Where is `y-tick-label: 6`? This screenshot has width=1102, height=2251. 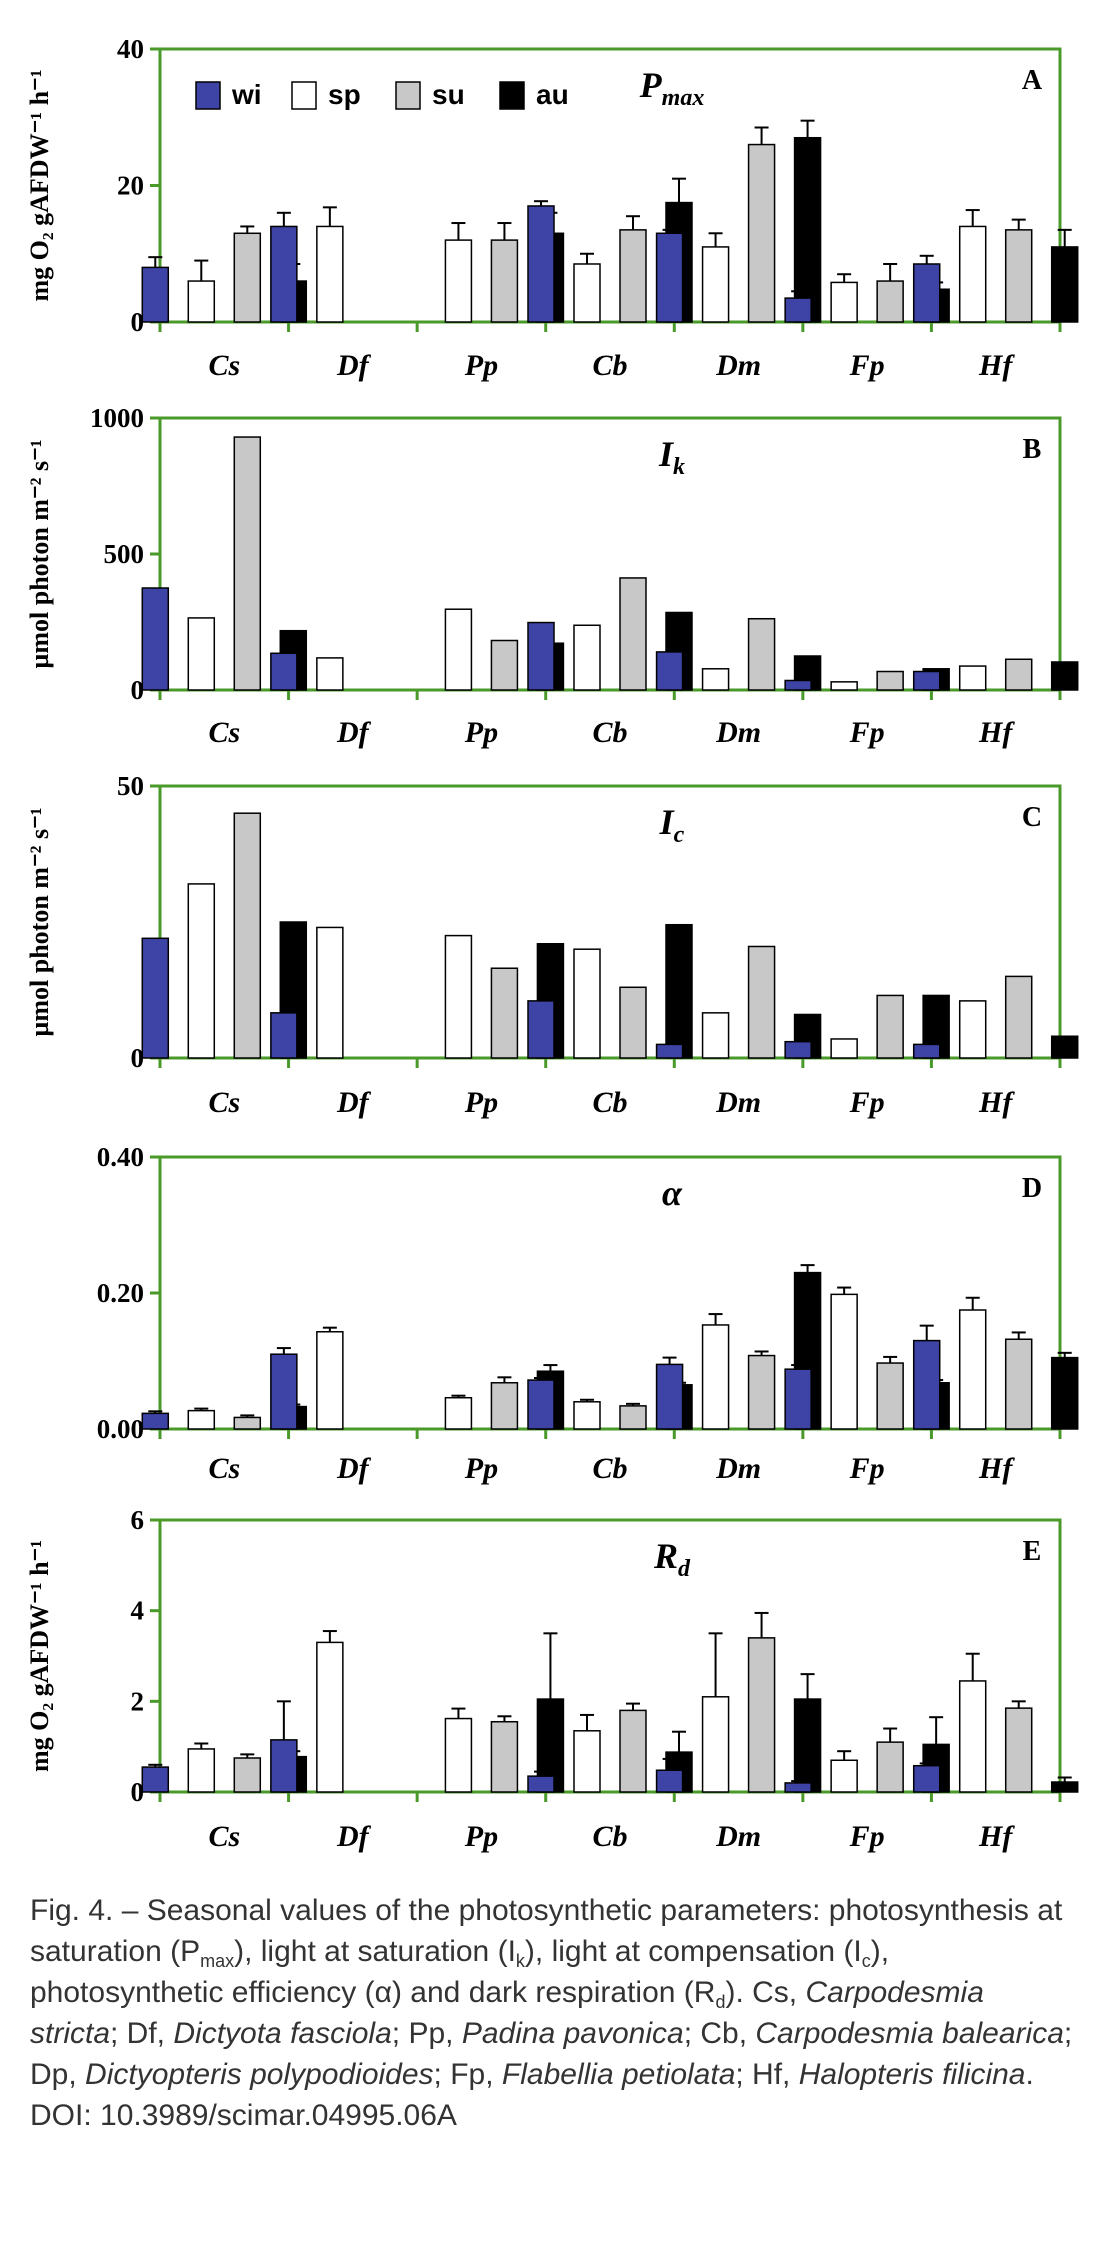 y-tick-label: 6 is located at coordinates (138, 1520).